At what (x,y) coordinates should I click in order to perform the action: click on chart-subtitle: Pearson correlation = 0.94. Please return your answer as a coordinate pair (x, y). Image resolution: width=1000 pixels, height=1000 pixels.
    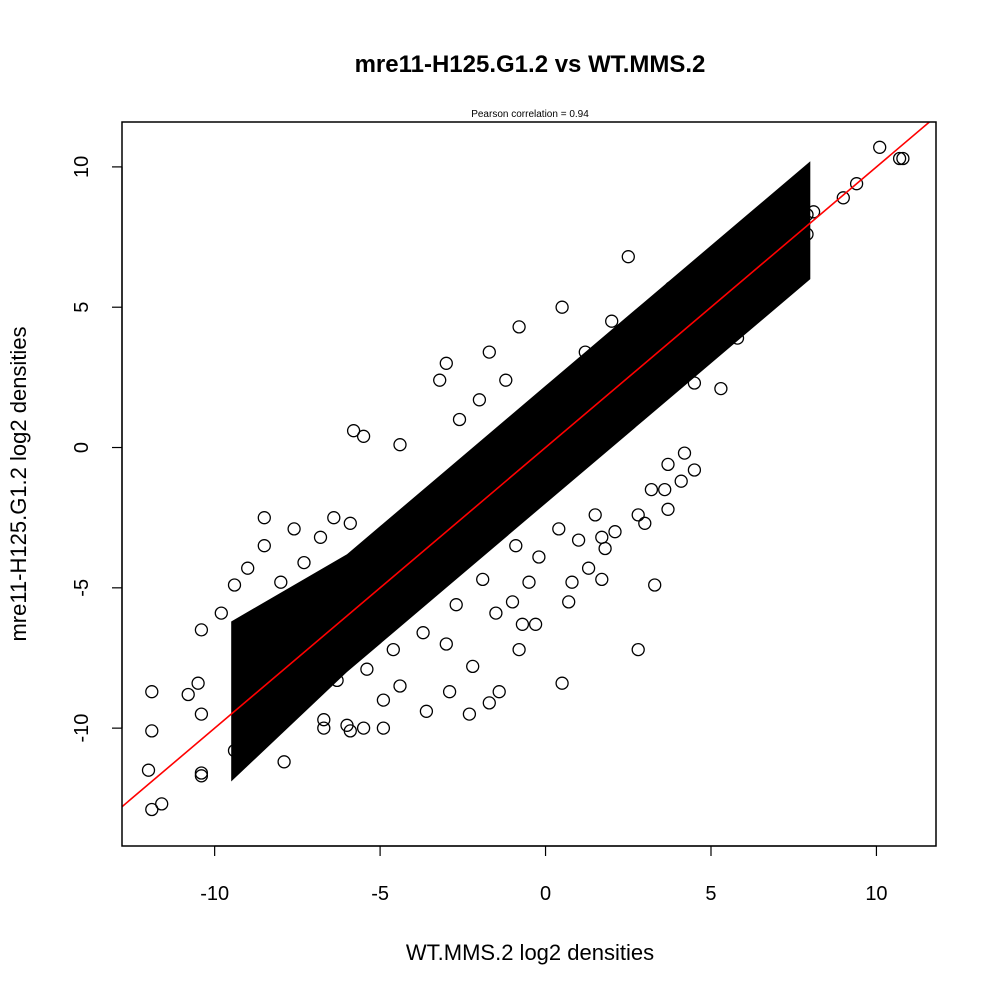
    Looking at the image, I should click on (530, 114).